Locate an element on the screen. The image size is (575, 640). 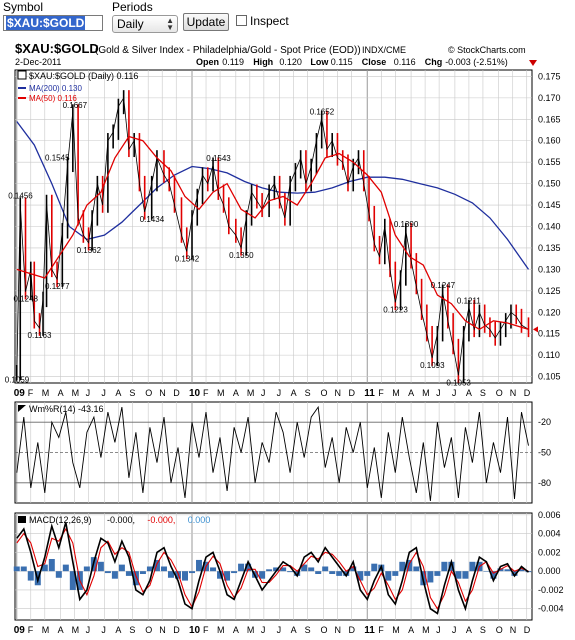
price-ytick-label: 0.150 is located at coordinates (549, 184).